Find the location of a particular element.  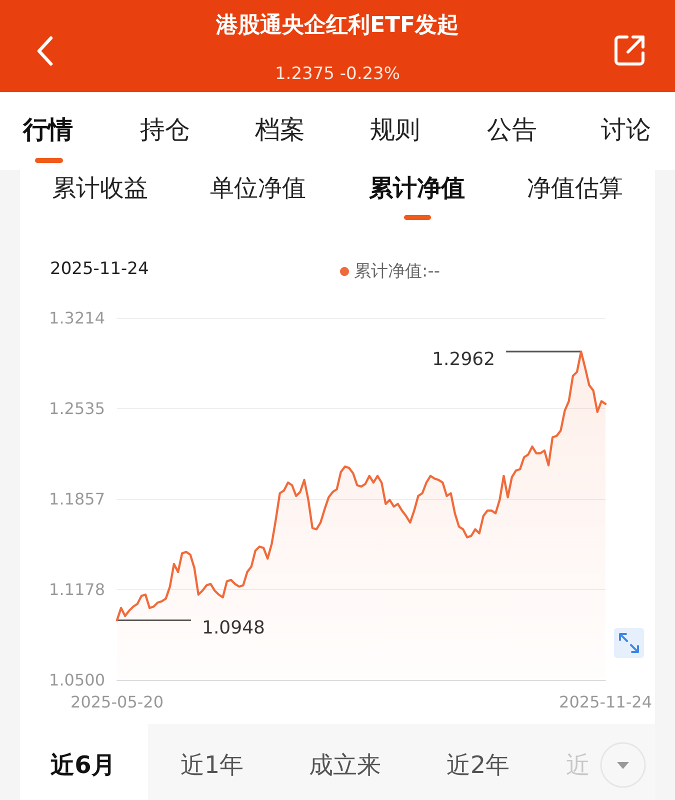

y-tick-label: 1.1857 is located at coordinates (77, 499).